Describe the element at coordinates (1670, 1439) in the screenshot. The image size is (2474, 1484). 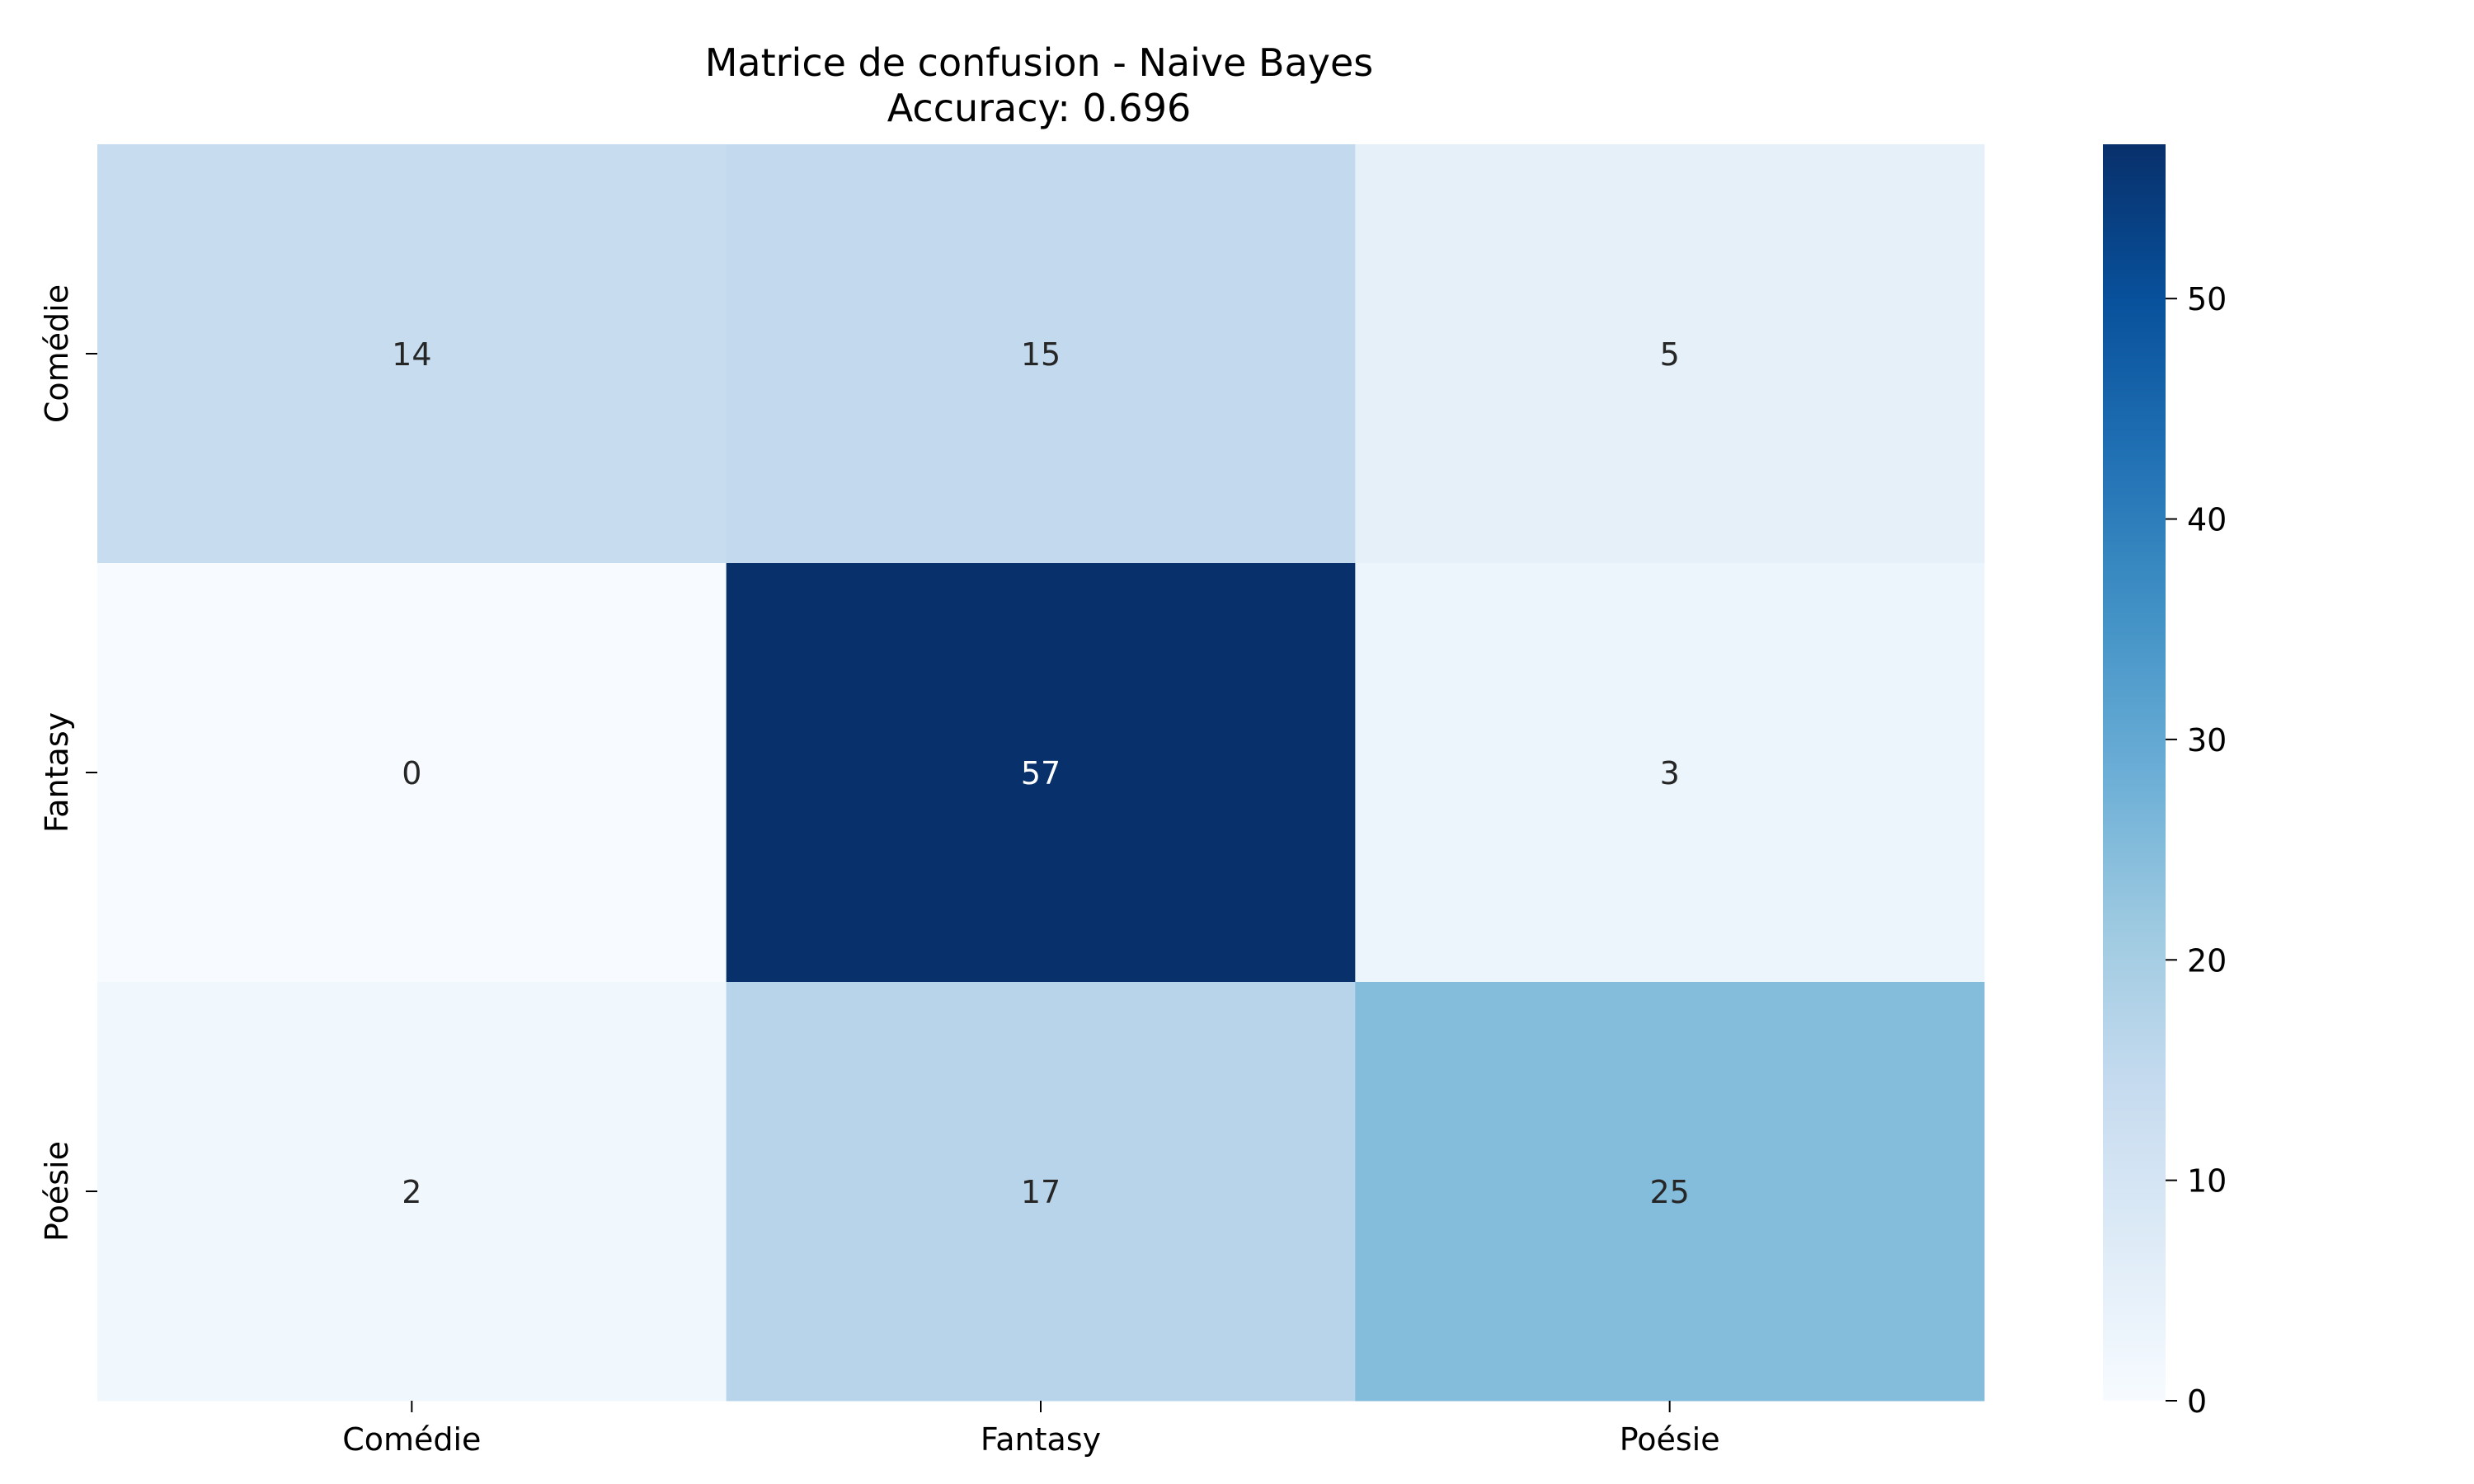
I see `x-tick-label: Poésie` at that location.